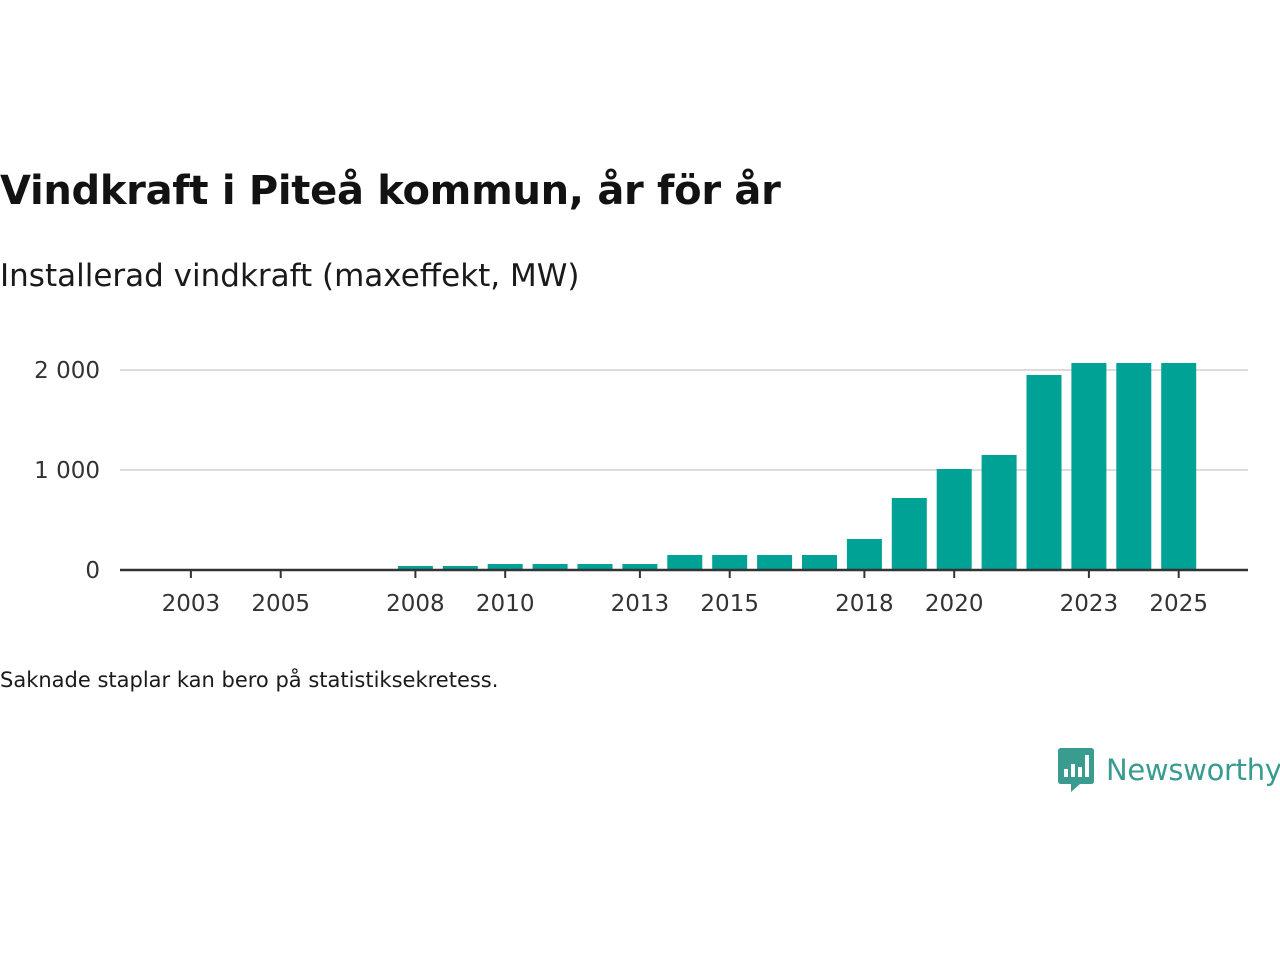  I want to click on bar-2018, so click(864, 554).